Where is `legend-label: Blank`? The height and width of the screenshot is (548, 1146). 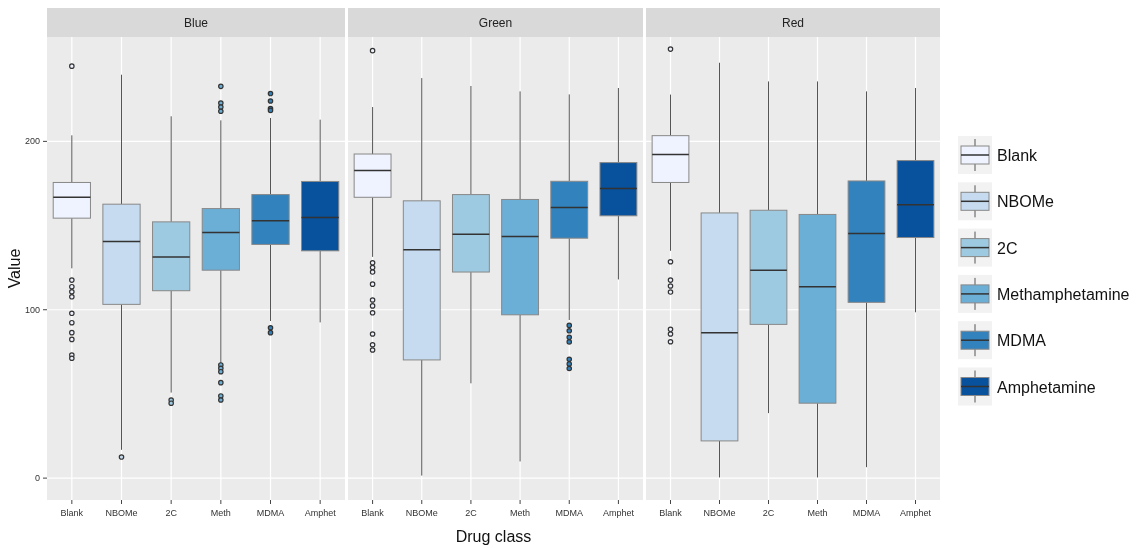 legend-label: Blank is located at coordinates (1018, 155).